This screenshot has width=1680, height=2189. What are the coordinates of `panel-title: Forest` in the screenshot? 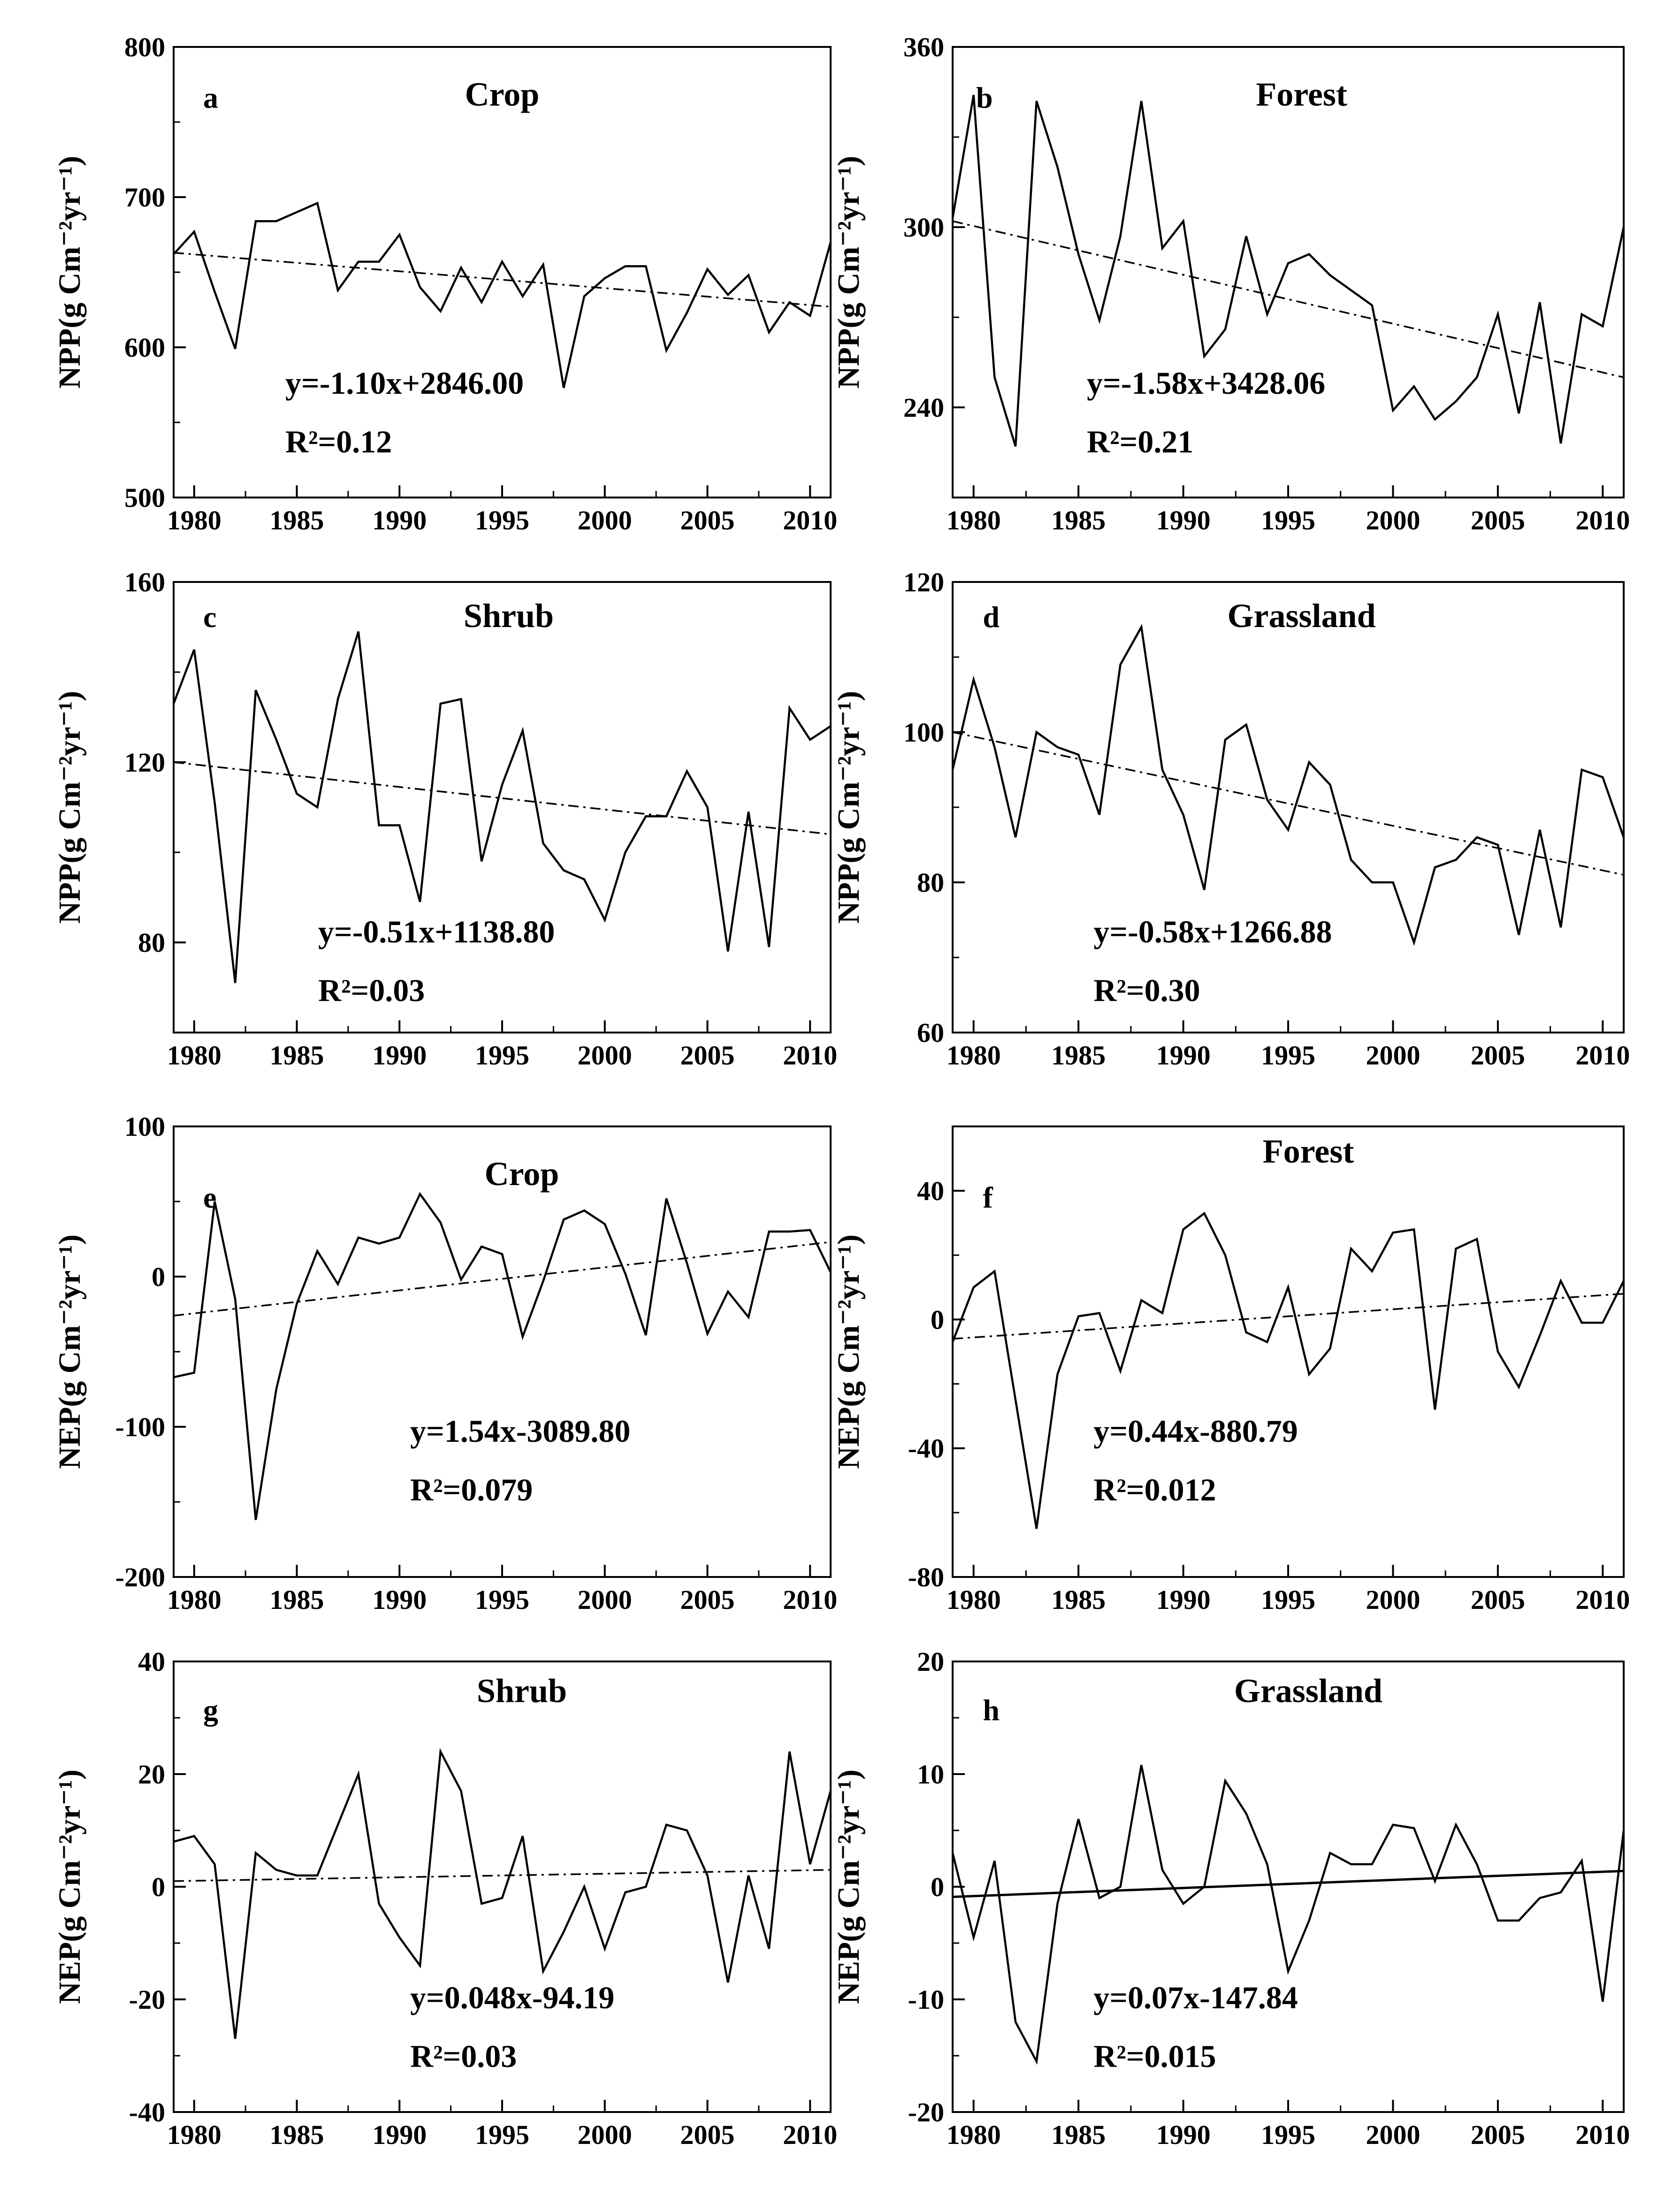 It's located at (1308, 1151).